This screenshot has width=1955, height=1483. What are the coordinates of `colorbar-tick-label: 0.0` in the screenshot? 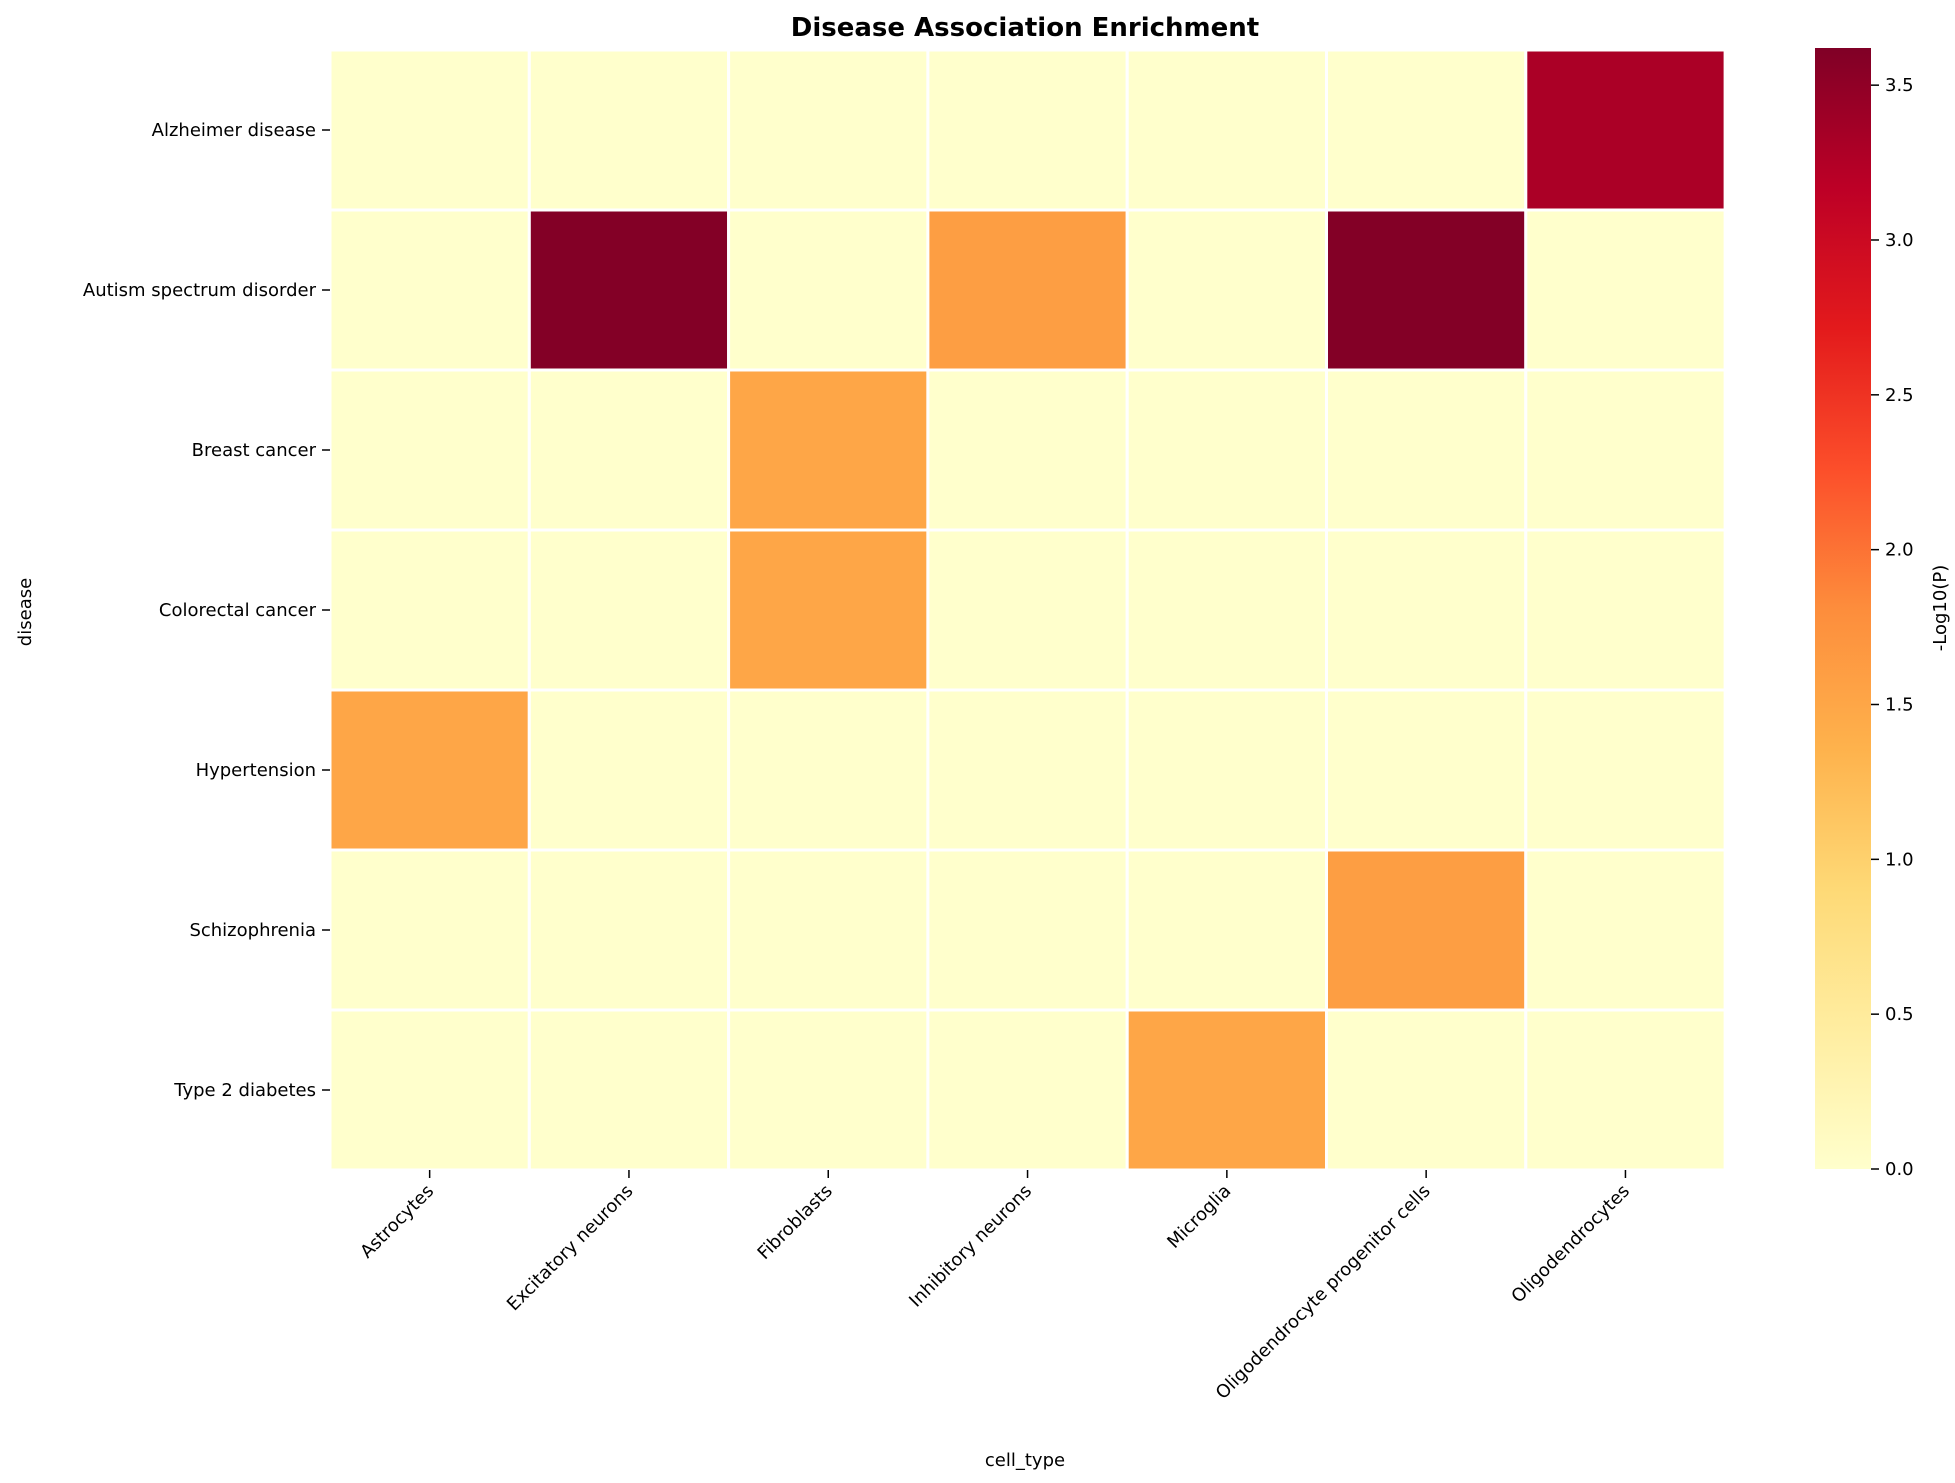 It's located at (1899, 1169).